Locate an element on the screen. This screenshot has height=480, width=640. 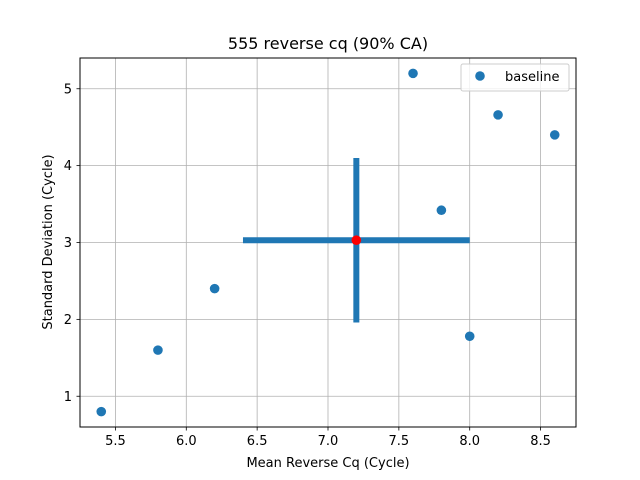
x-tick-label: 8.0 is located at coordinates (469, 441).